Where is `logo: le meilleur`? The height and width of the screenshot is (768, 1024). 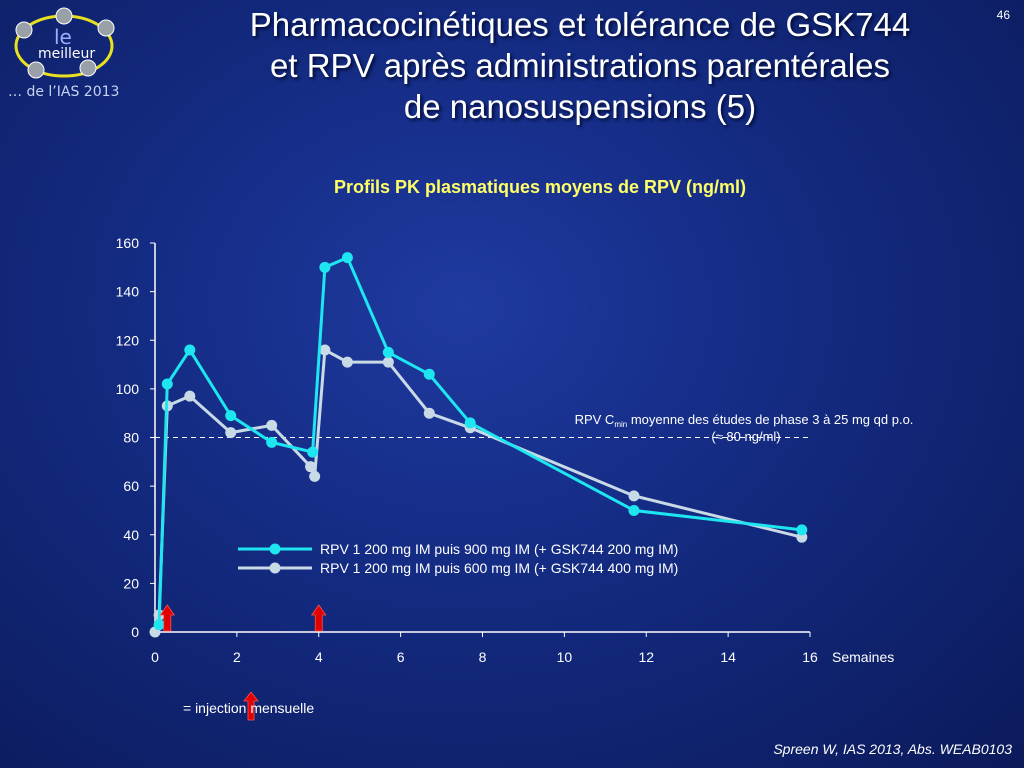
logo: le meilleur is located at coordinates (64, 43).